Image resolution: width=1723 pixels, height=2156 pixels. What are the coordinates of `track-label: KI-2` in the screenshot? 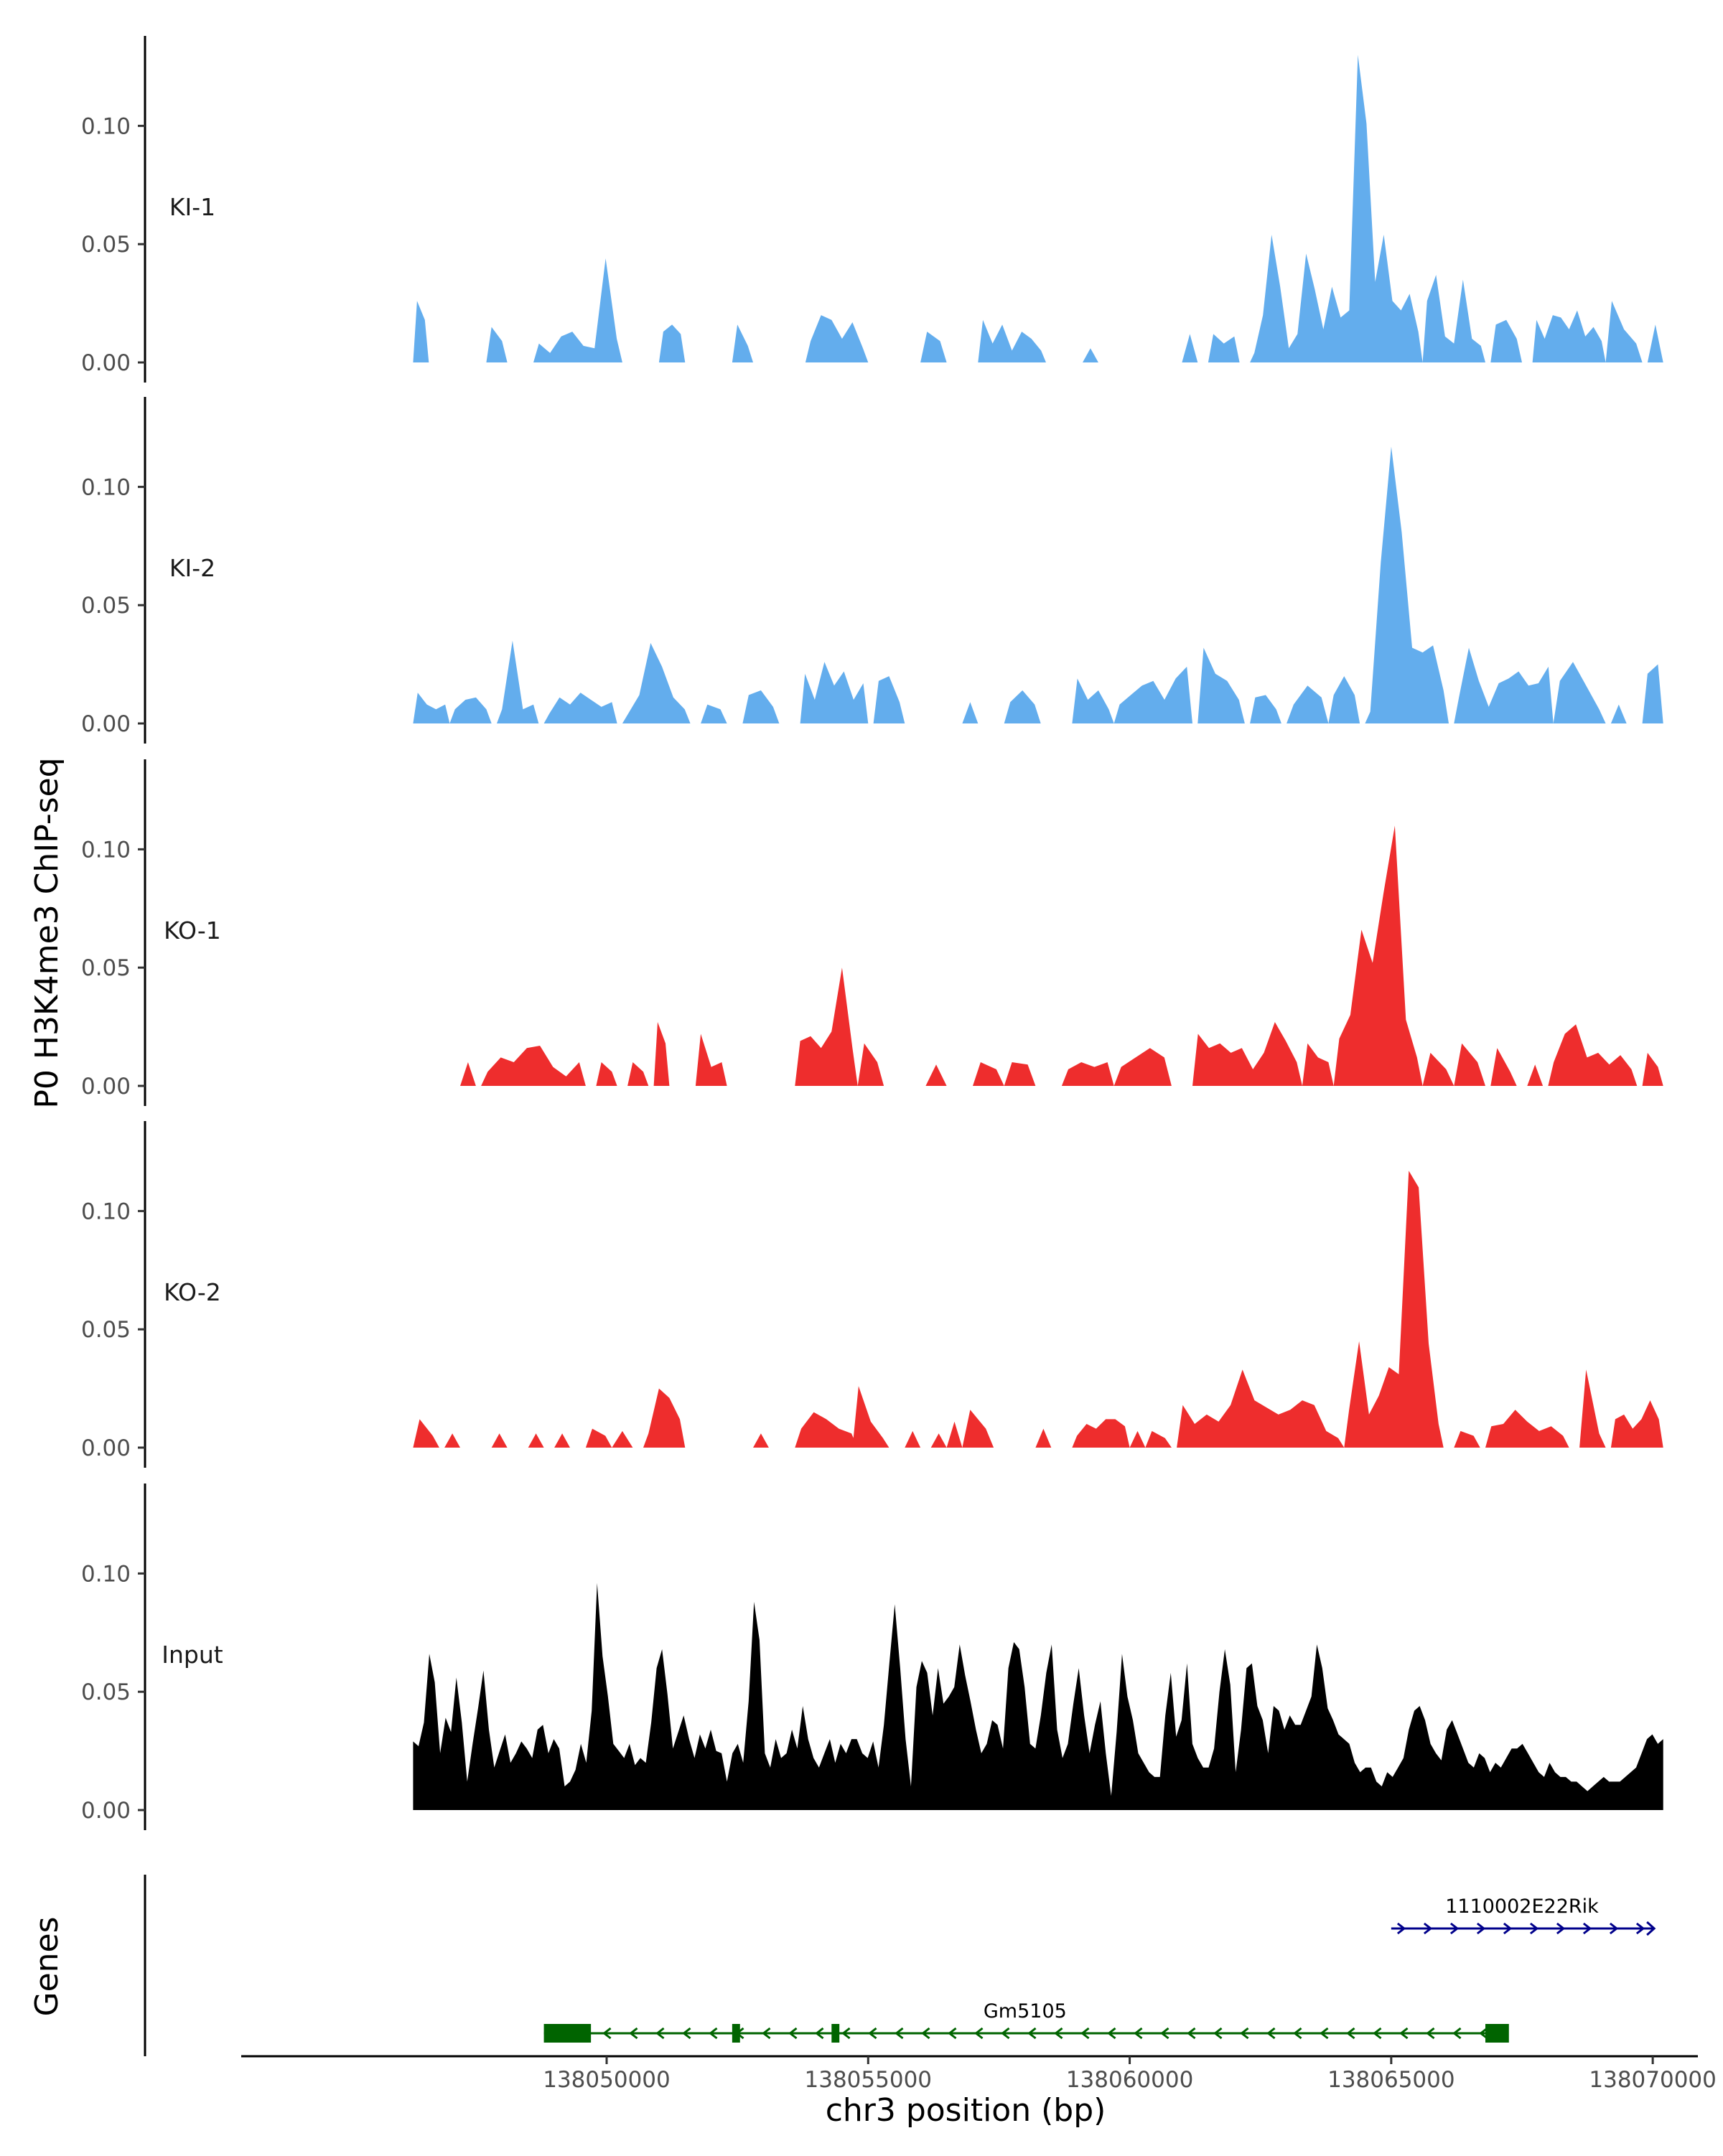 It's located at (192, 568).